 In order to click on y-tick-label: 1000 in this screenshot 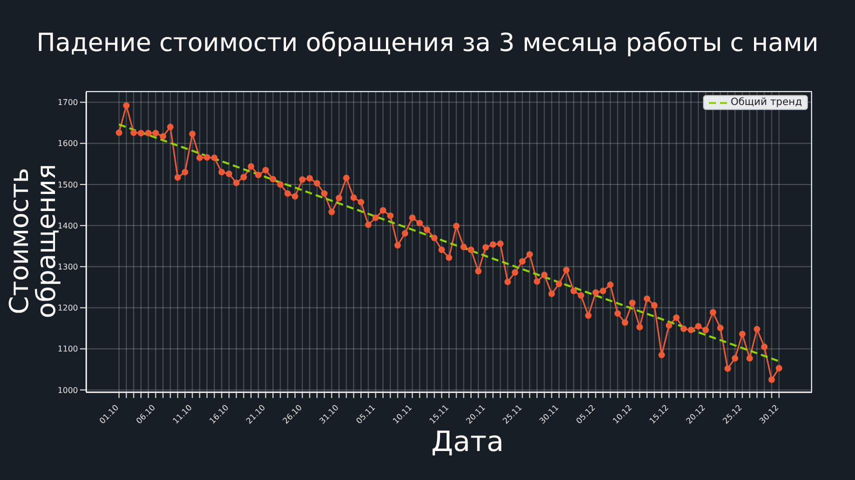, I will do `click(68, 390)`.